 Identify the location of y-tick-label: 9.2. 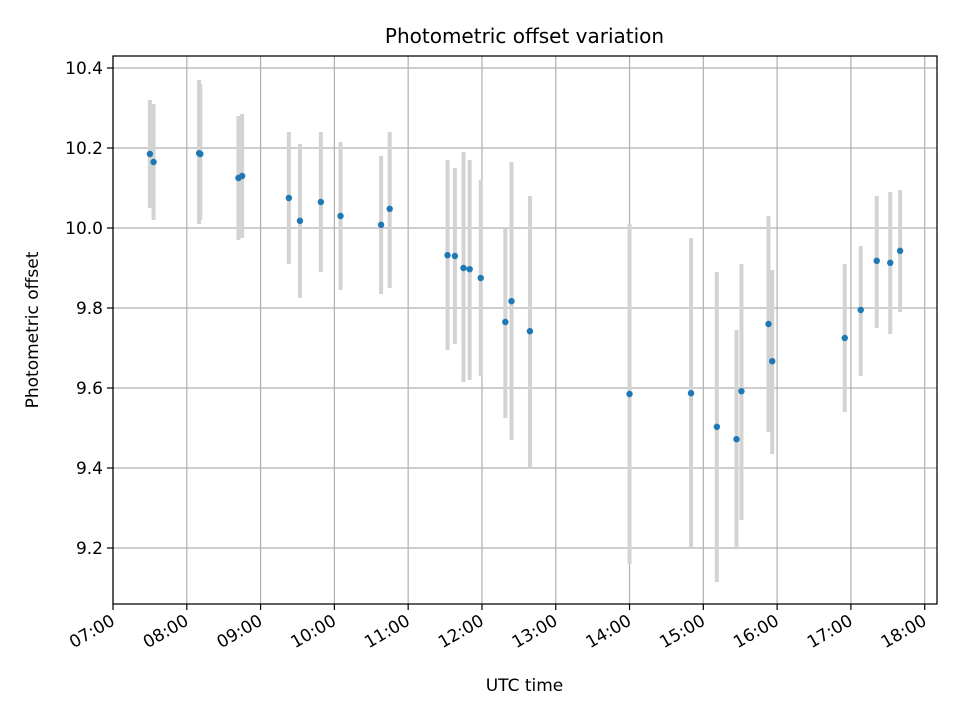
(89, 549).